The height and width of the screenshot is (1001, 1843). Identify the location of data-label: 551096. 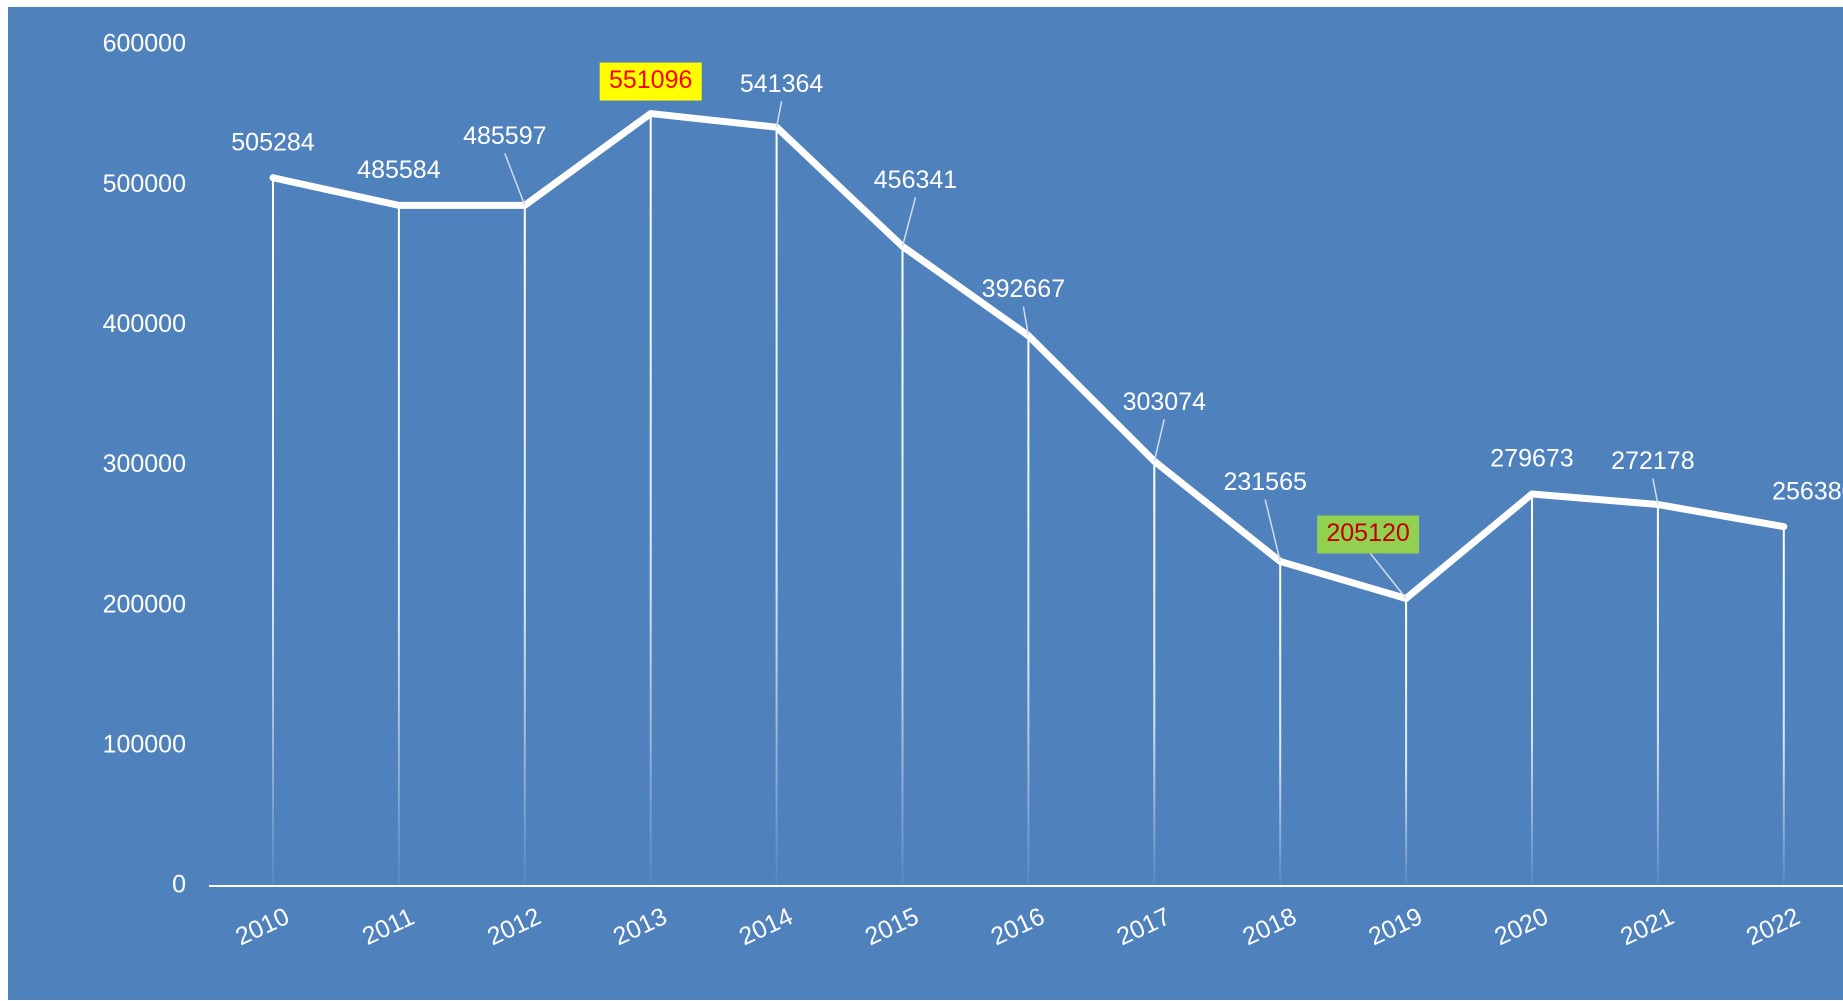
(650, 80).